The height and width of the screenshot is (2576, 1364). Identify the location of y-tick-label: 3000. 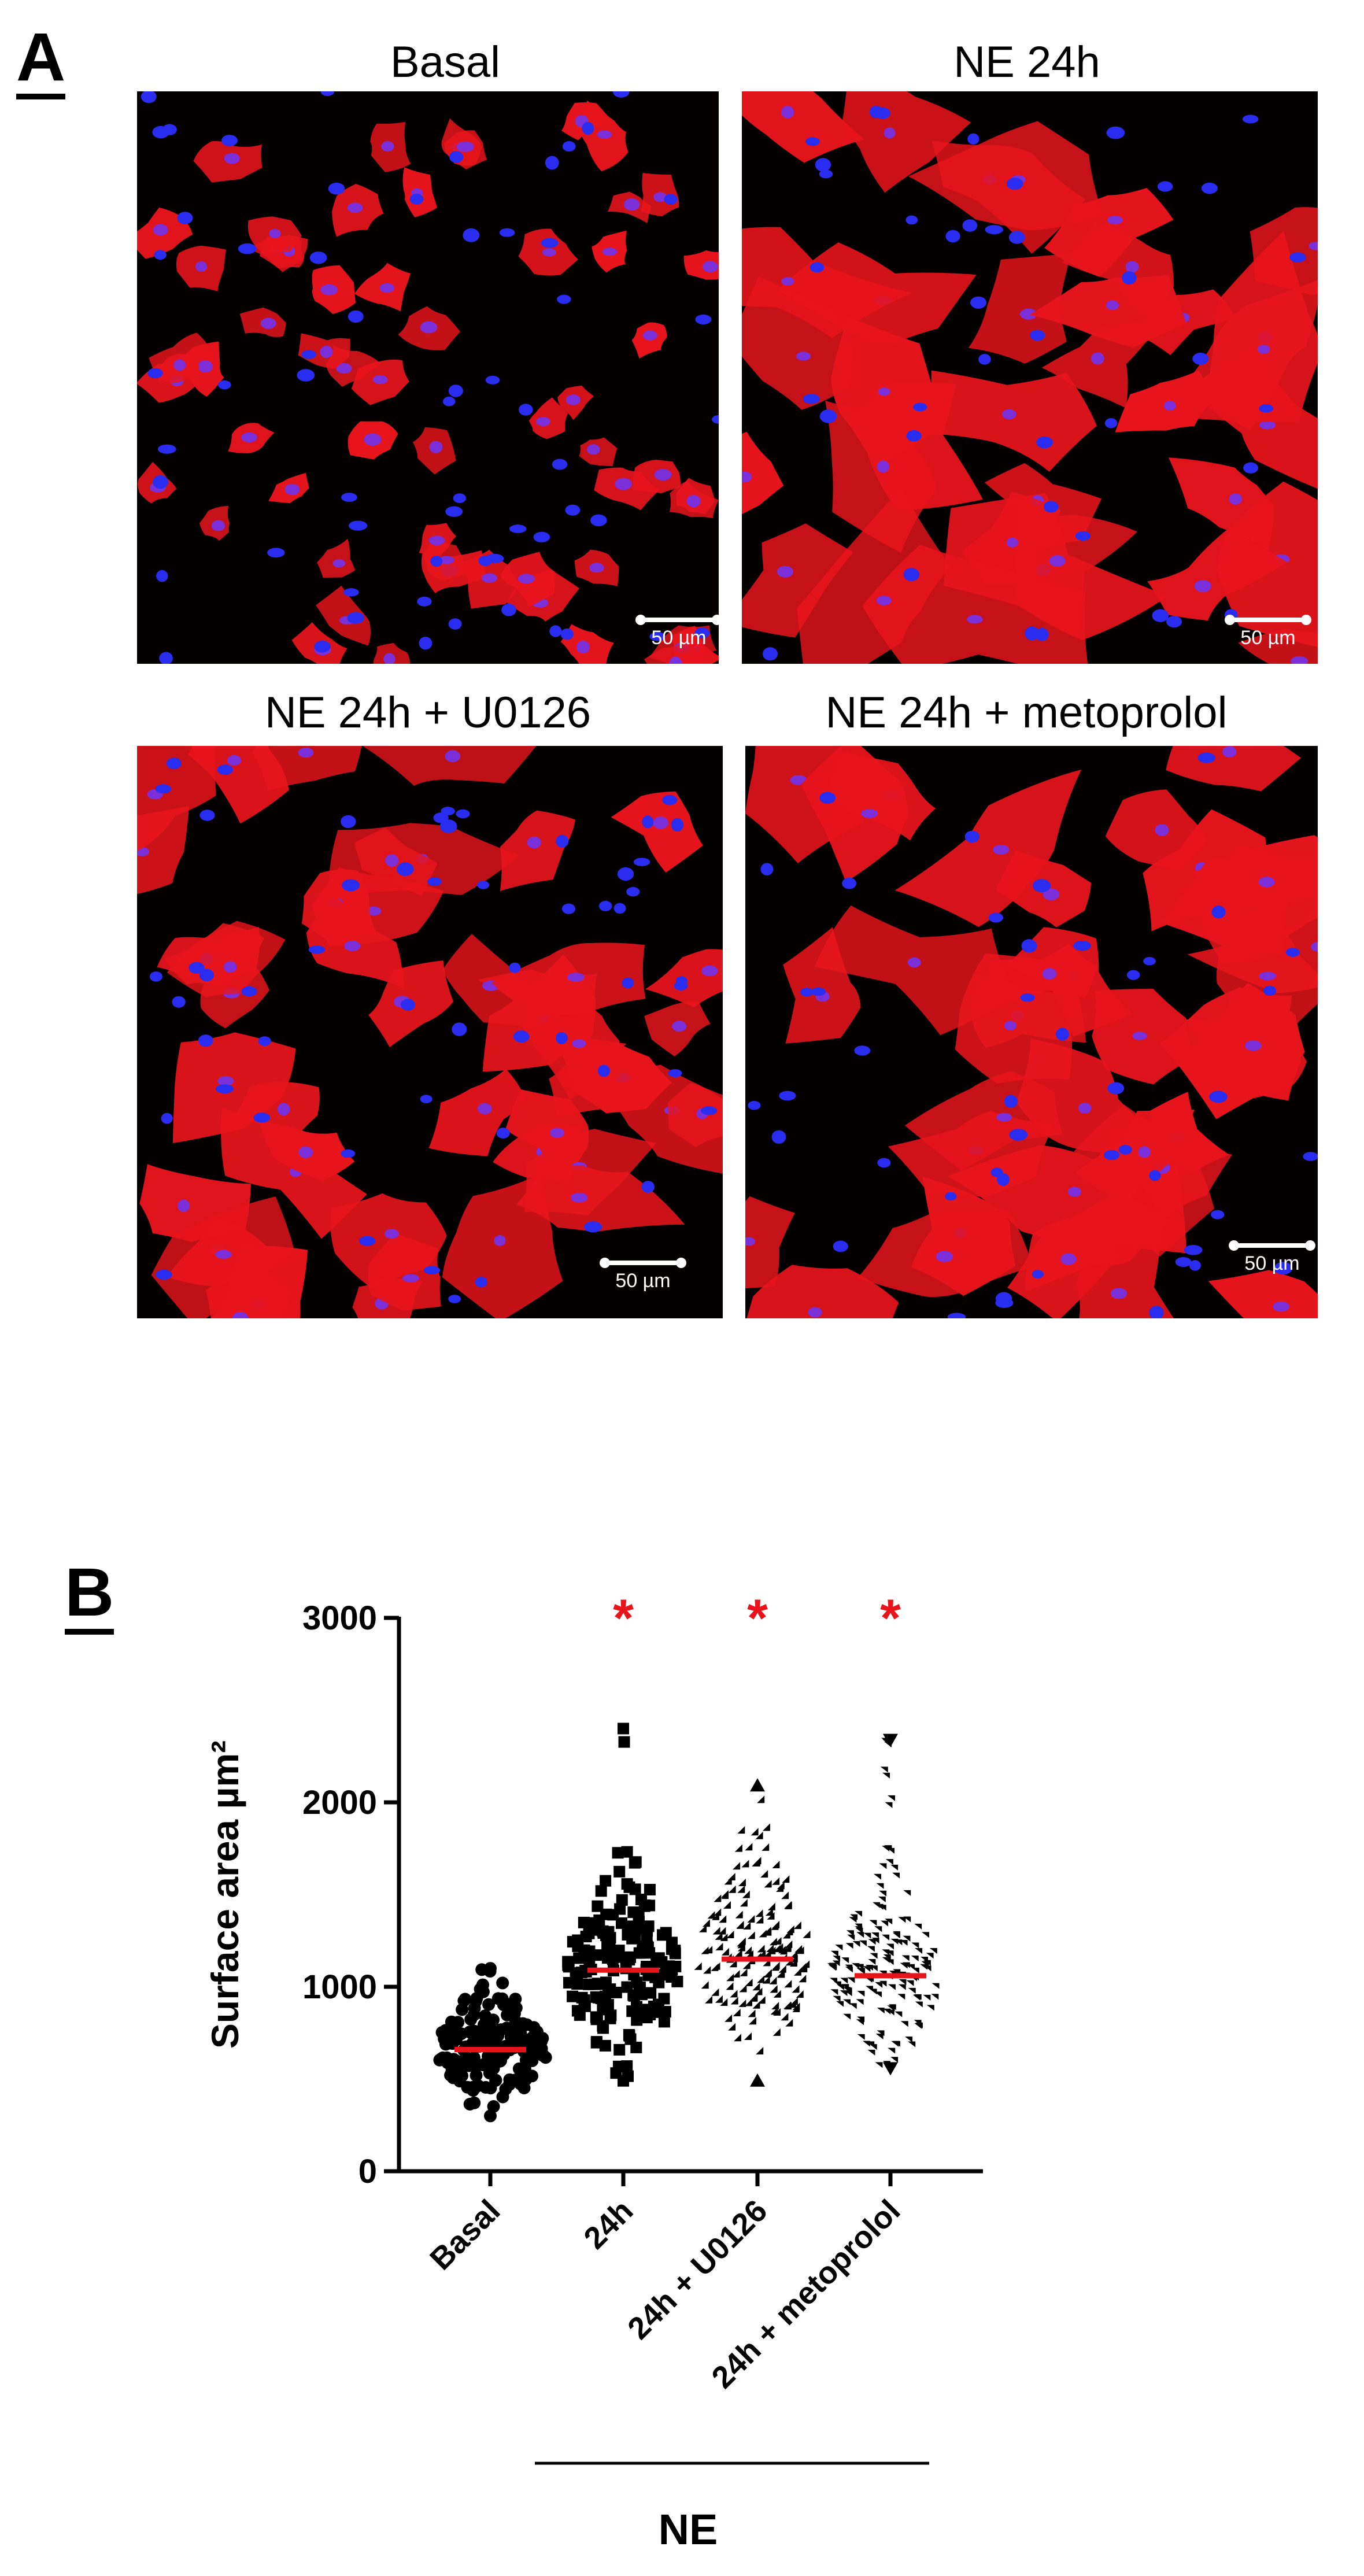
(339, 1618).